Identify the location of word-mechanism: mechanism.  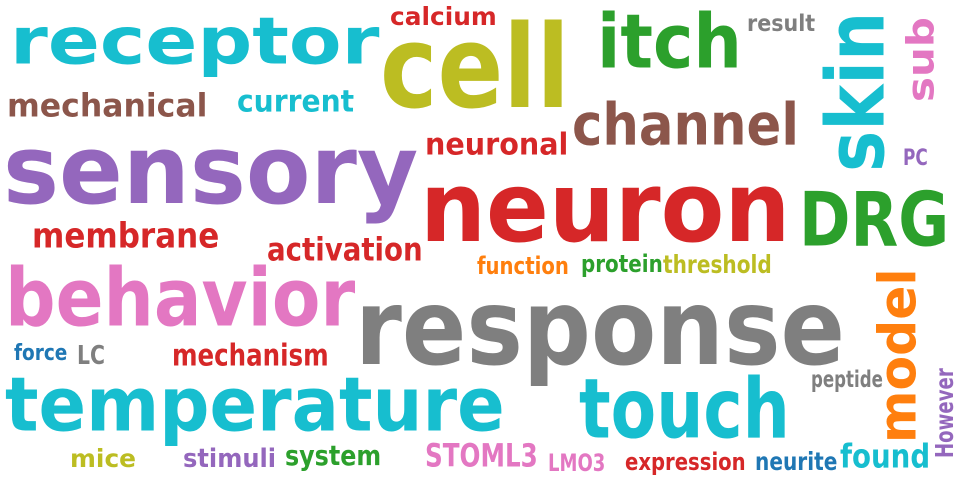
(250, 355).